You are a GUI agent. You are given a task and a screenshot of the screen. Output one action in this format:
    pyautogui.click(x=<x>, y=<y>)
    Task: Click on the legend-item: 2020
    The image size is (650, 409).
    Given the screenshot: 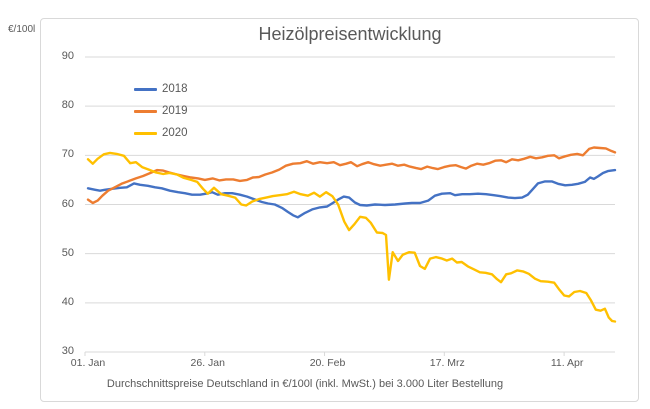 What is the action you would take?
    pyautogui.click(x=161, y=133)
    